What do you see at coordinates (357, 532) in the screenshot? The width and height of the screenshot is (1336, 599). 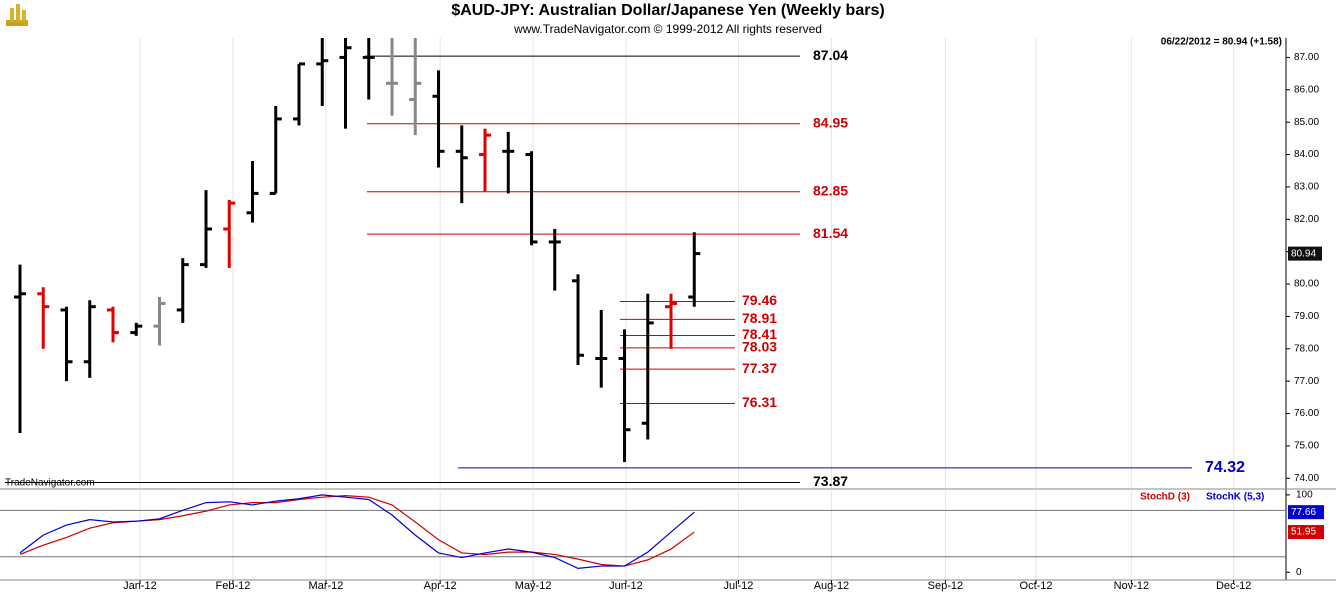 I see `stoch-line` at bounding box center [357, 532].